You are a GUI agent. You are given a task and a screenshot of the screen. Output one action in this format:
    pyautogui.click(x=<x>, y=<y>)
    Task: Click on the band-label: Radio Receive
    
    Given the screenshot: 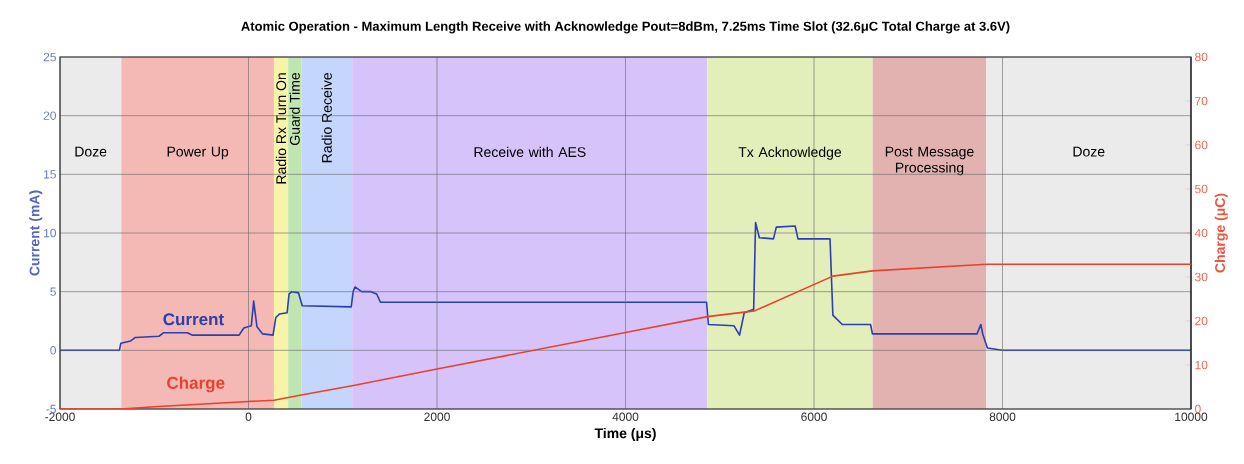 What is the action you would take?
    pyautogui.click(x=326, y=117)
    